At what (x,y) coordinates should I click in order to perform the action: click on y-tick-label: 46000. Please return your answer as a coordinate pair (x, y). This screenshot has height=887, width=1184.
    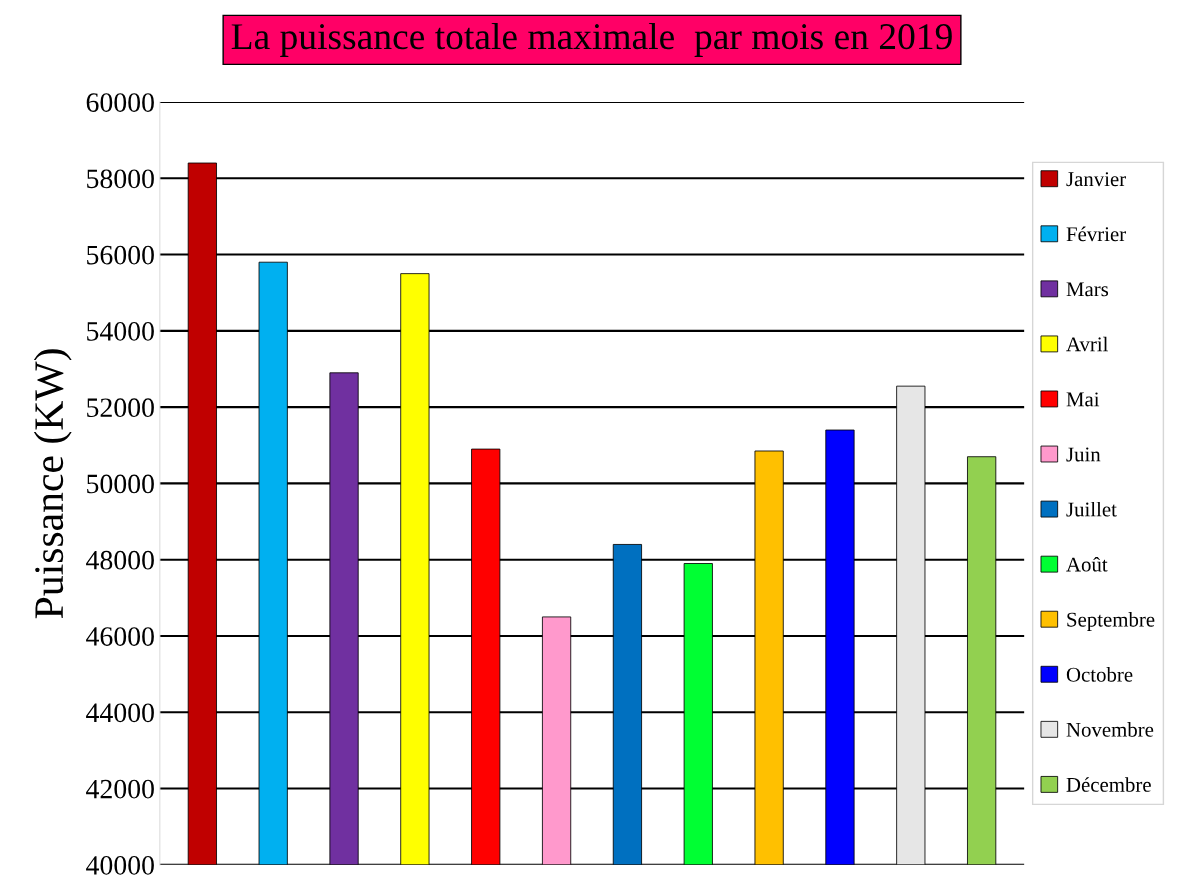
    Looking at the image, I should click on (120, 636).